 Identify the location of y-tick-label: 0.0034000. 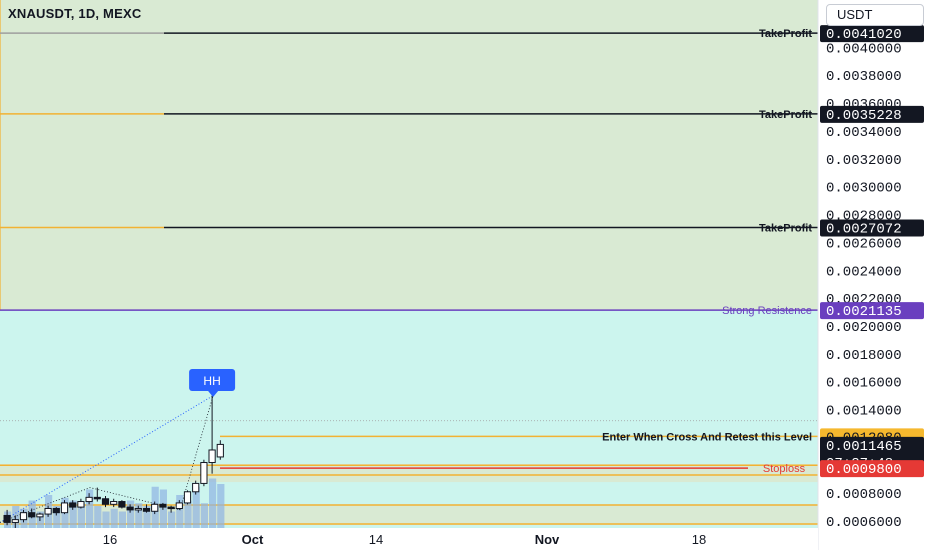
(864, 133).